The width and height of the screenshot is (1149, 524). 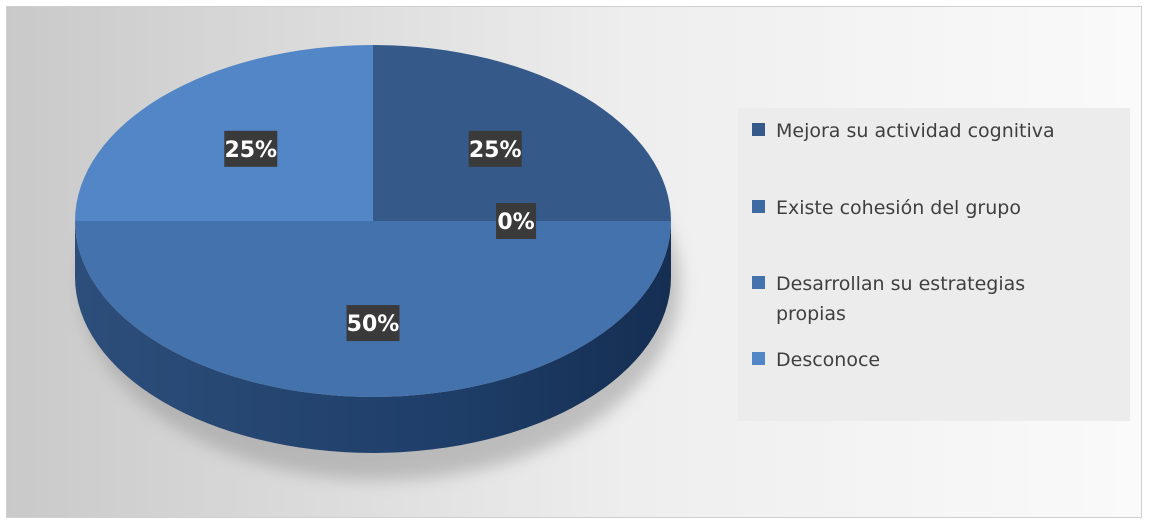 I want to click on legend-item-3: Desconoce, so click(x=816, y=360).